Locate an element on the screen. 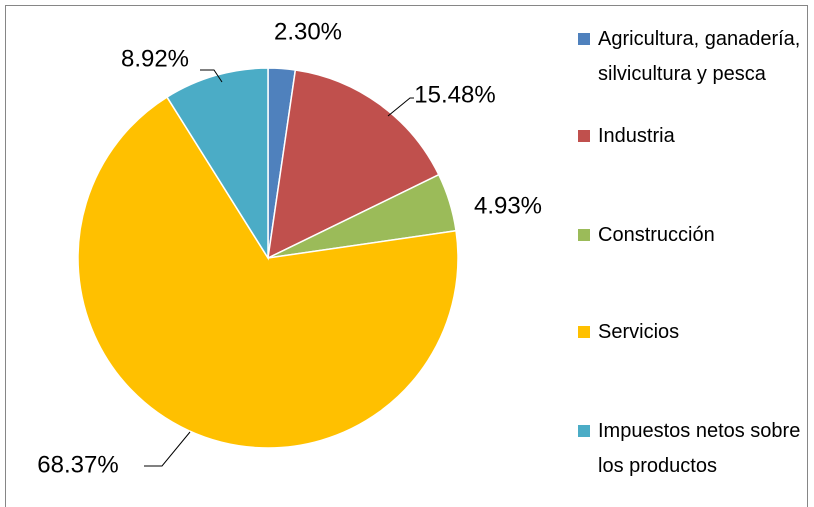  data-label: 4.93% is located at coordinates (508, 205).